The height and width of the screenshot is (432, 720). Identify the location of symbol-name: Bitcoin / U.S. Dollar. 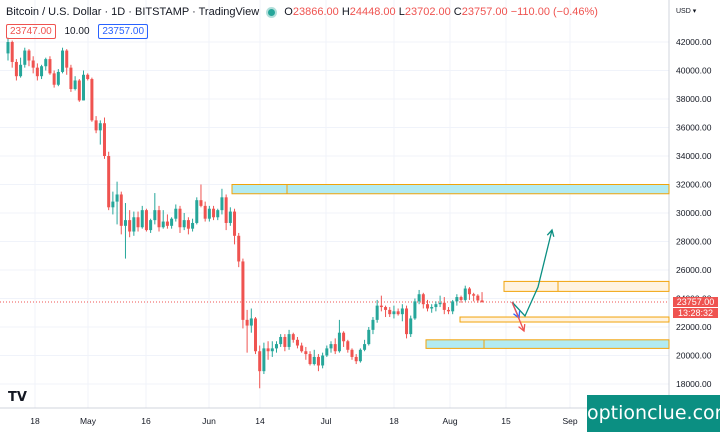
(54, 12).